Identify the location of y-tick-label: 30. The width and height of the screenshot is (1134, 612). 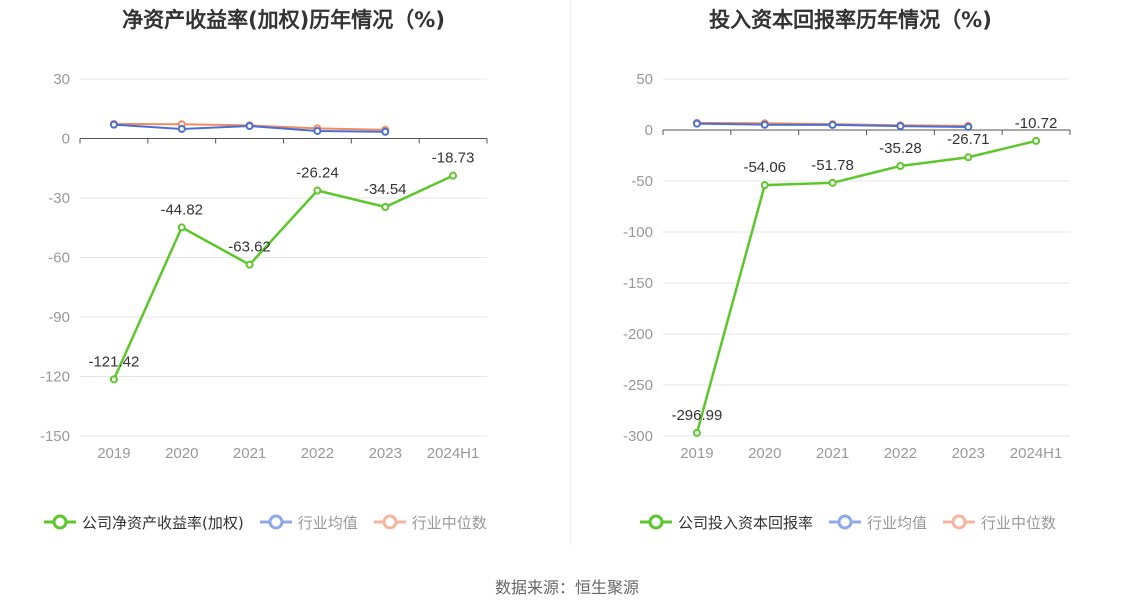
(61, 79).